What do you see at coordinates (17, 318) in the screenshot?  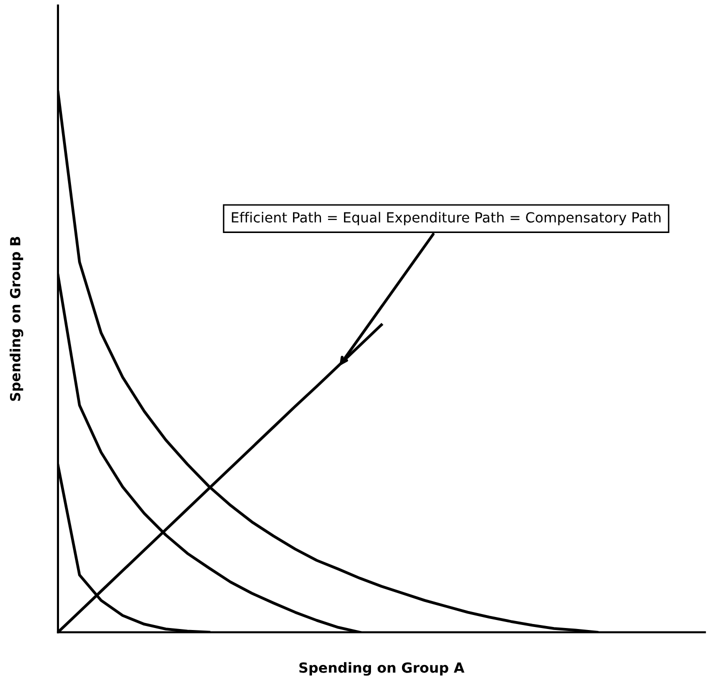 I see `y-axis-title: Spending on Group B` at bounding box center [17, 318].